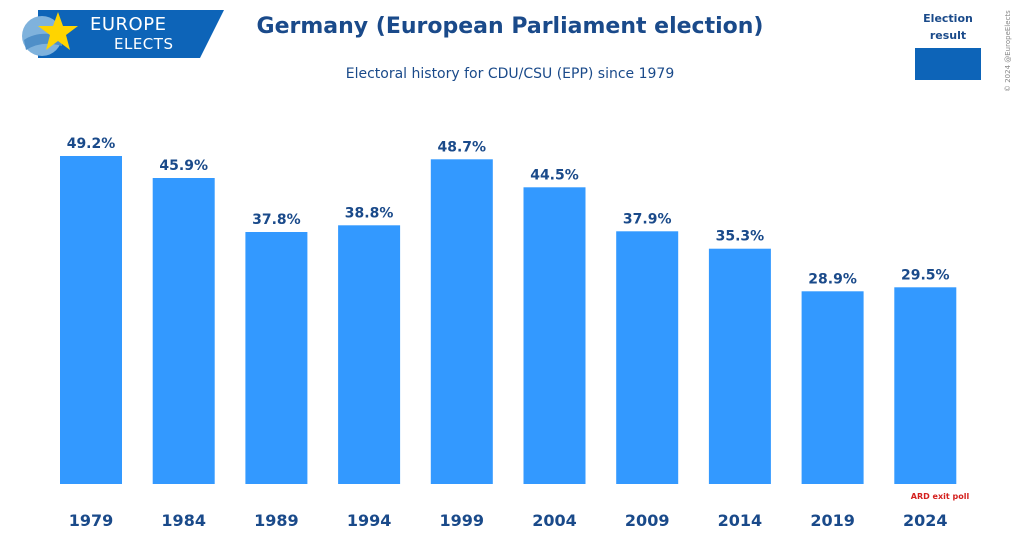  Describe the element at coordinates (462, 520) in the screenshot. I see `x-tick-1999: 1999` at that location.